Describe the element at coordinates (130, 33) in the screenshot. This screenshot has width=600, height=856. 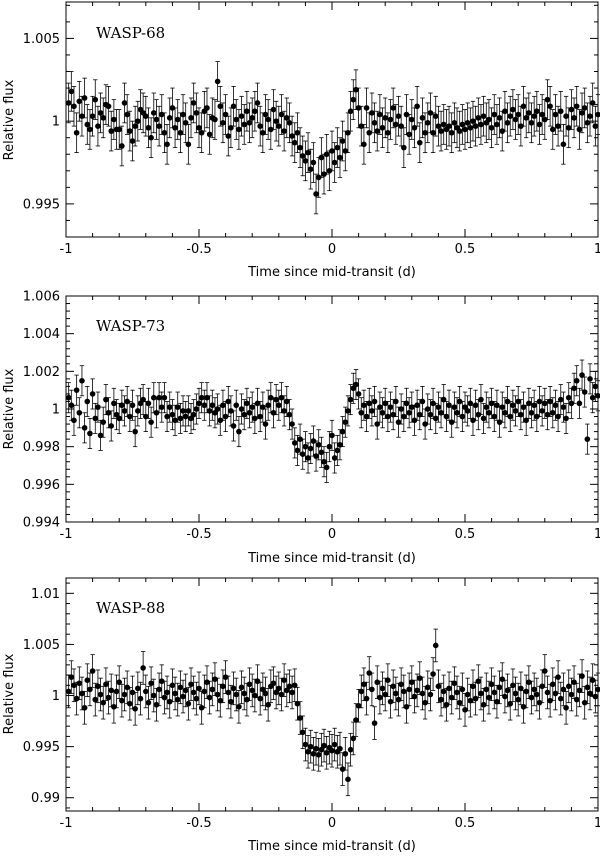
I see `panel-label: WASP-68` at that location.